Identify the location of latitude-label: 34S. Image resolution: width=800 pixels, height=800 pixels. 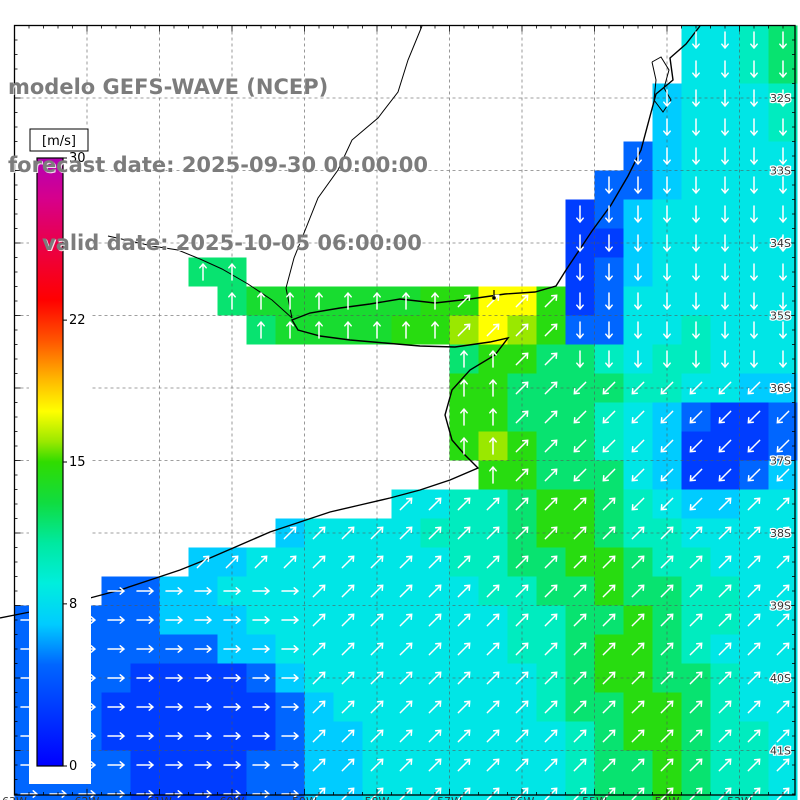
(780, 243).